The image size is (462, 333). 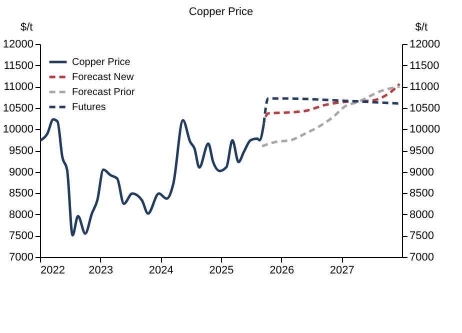 What do you see at coordinates (422, 194) in the screenshot?
I see `y2-tick-label: 8500` at bounding box center [422, 194].